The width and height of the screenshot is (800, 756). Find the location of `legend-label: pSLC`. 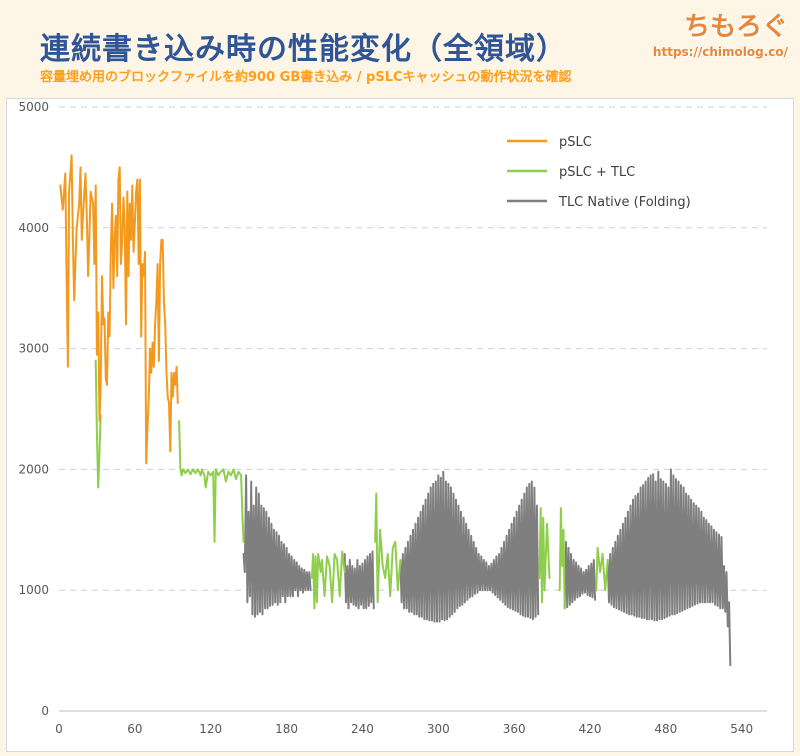

legend-label: pSLC is located at coordinates (575, 142).